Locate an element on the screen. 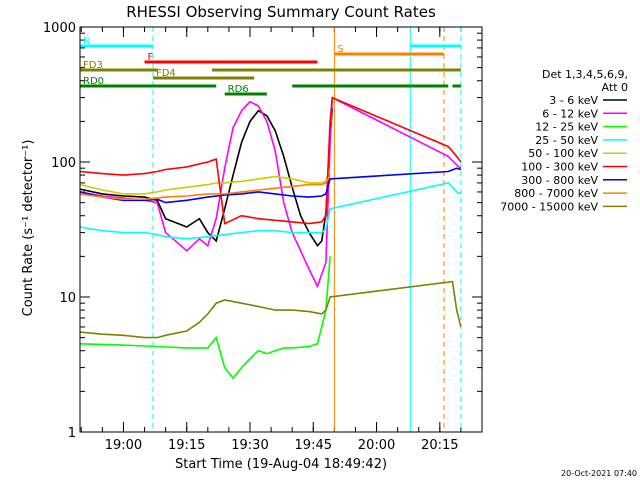 This screenshot has height=480, width=640. x-axis-label: Start Time (19-Aug-04 18:49:42) is located at coordinates (281, 464).